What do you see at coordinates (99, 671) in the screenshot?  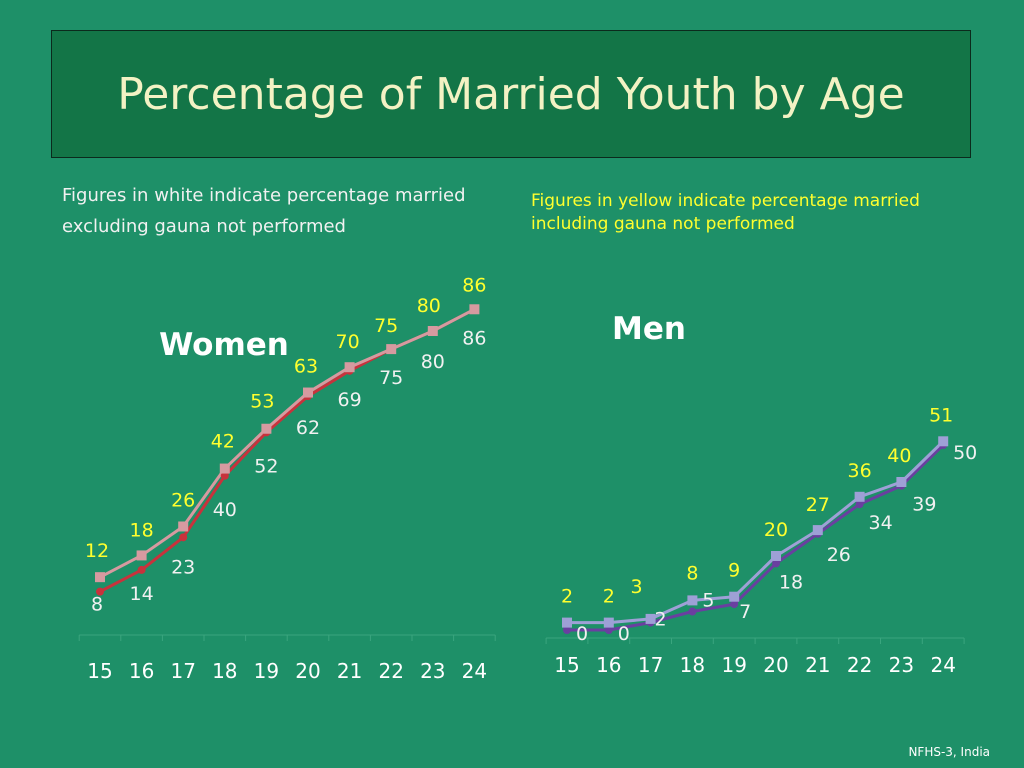 I see `women-x-tick-label: 15` at bounding box center [99, 671].